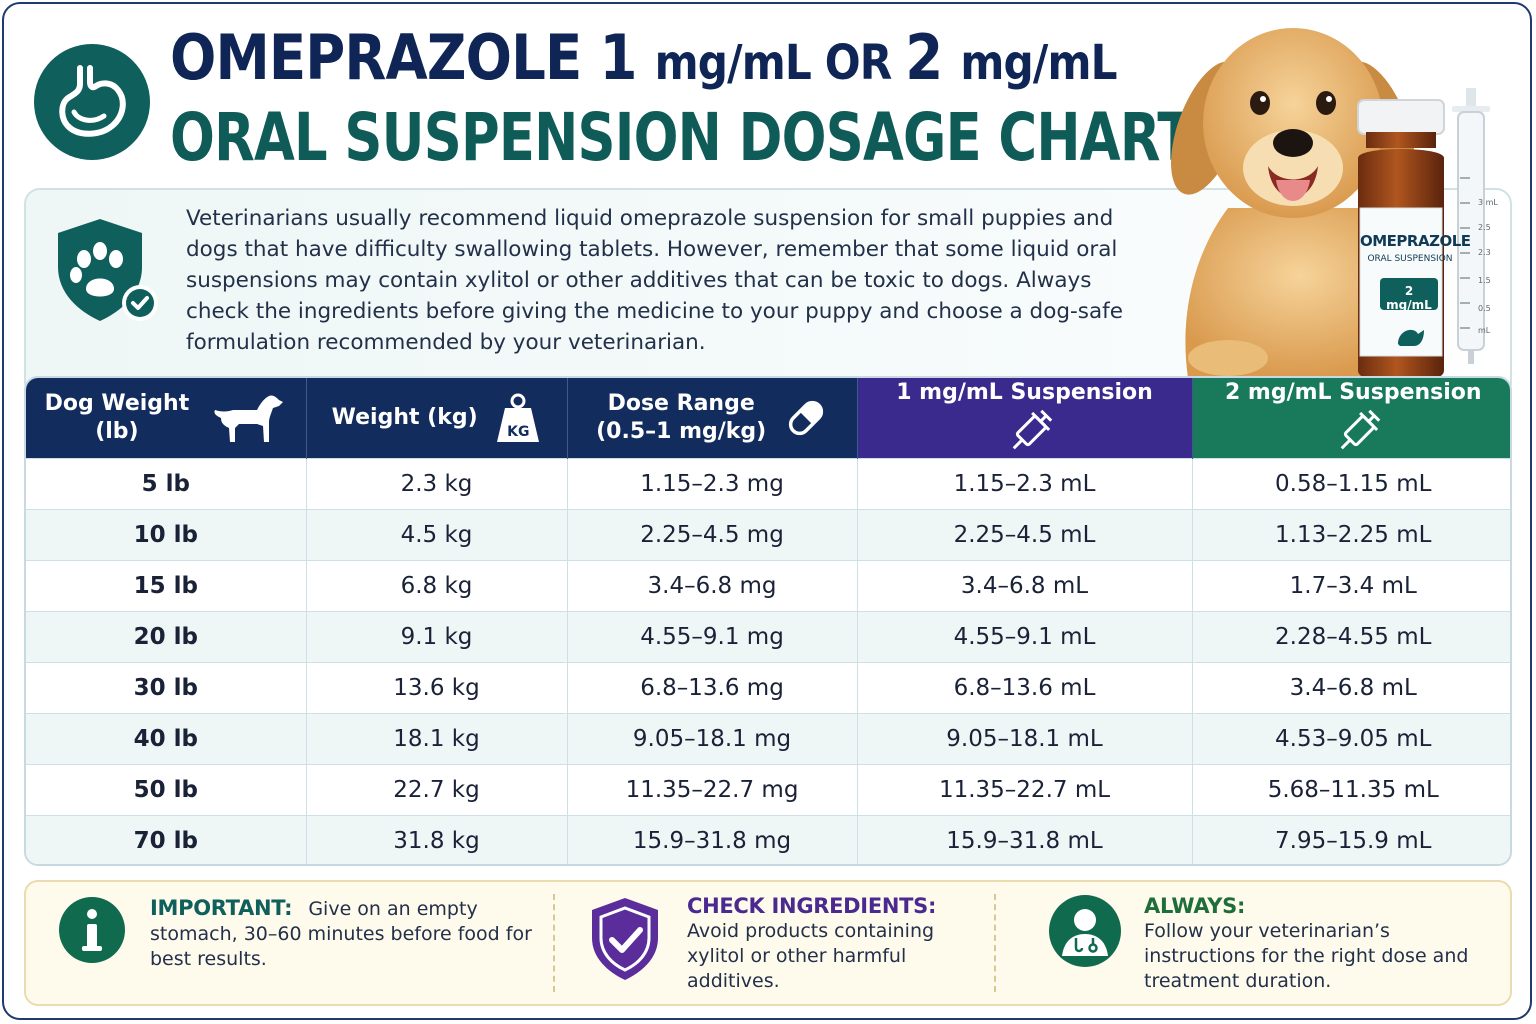 The height and width of the screenshot is (1024, 1536). I want to click on bottle-icon, so click(1401, 238).